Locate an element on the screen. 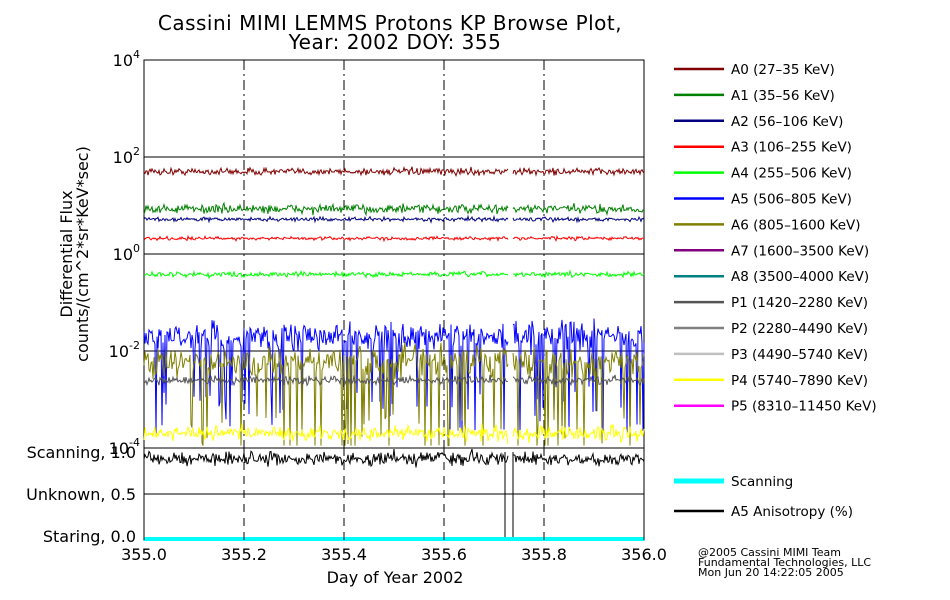 Image resolution: width=950 pixels, height=600 pixels. legend-label-6: A6 (805–1600 KeV) is located at coordinates (796, 225).